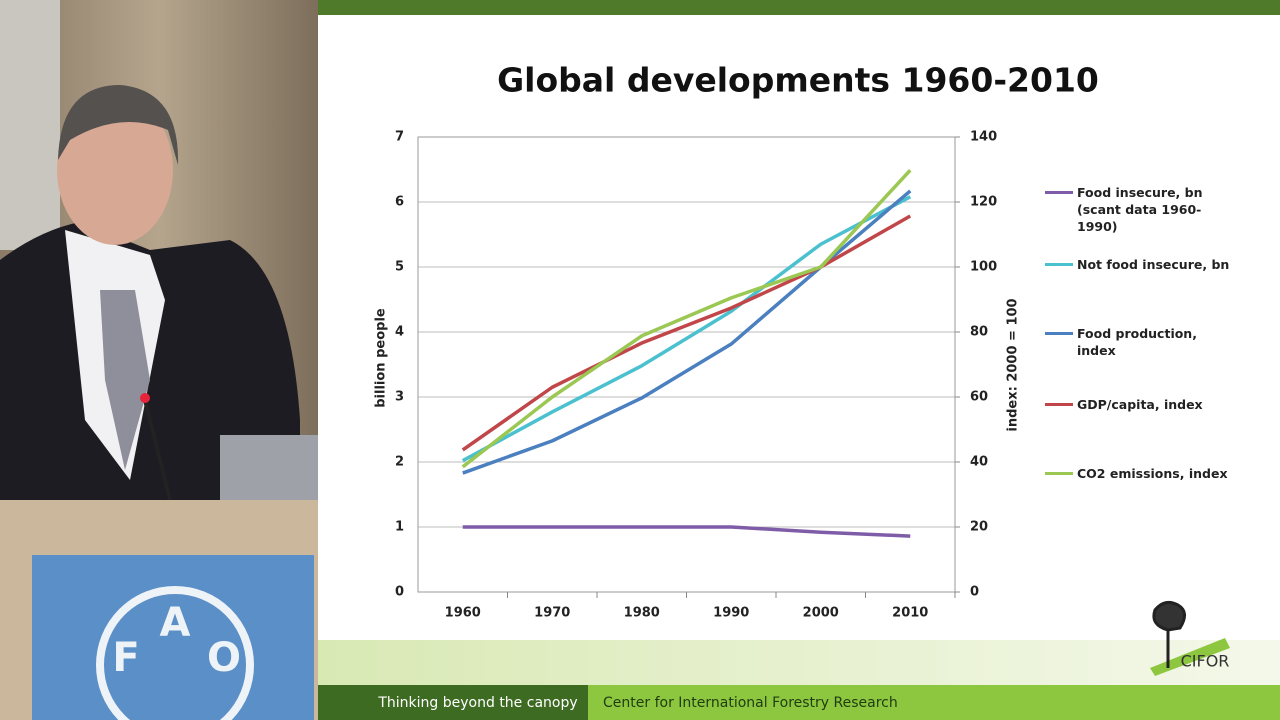 Image resolution: width=1280 pixels, height=720 pixels. I want to click on hair, so click(118, 125).